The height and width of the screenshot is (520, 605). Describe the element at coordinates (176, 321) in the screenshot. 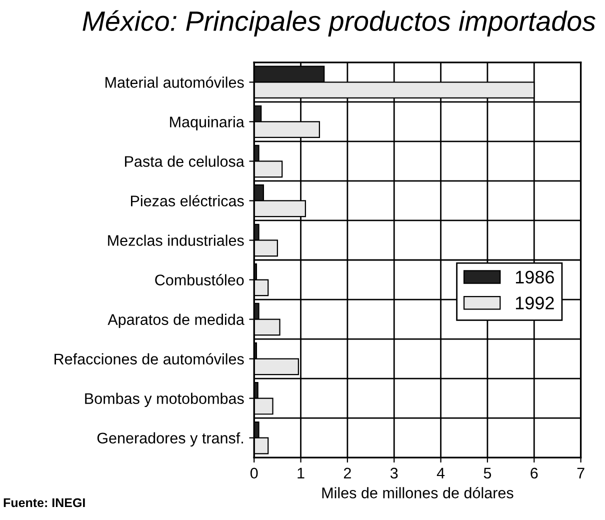

I see `y-tick-label: Aparatos de medida` at that location.